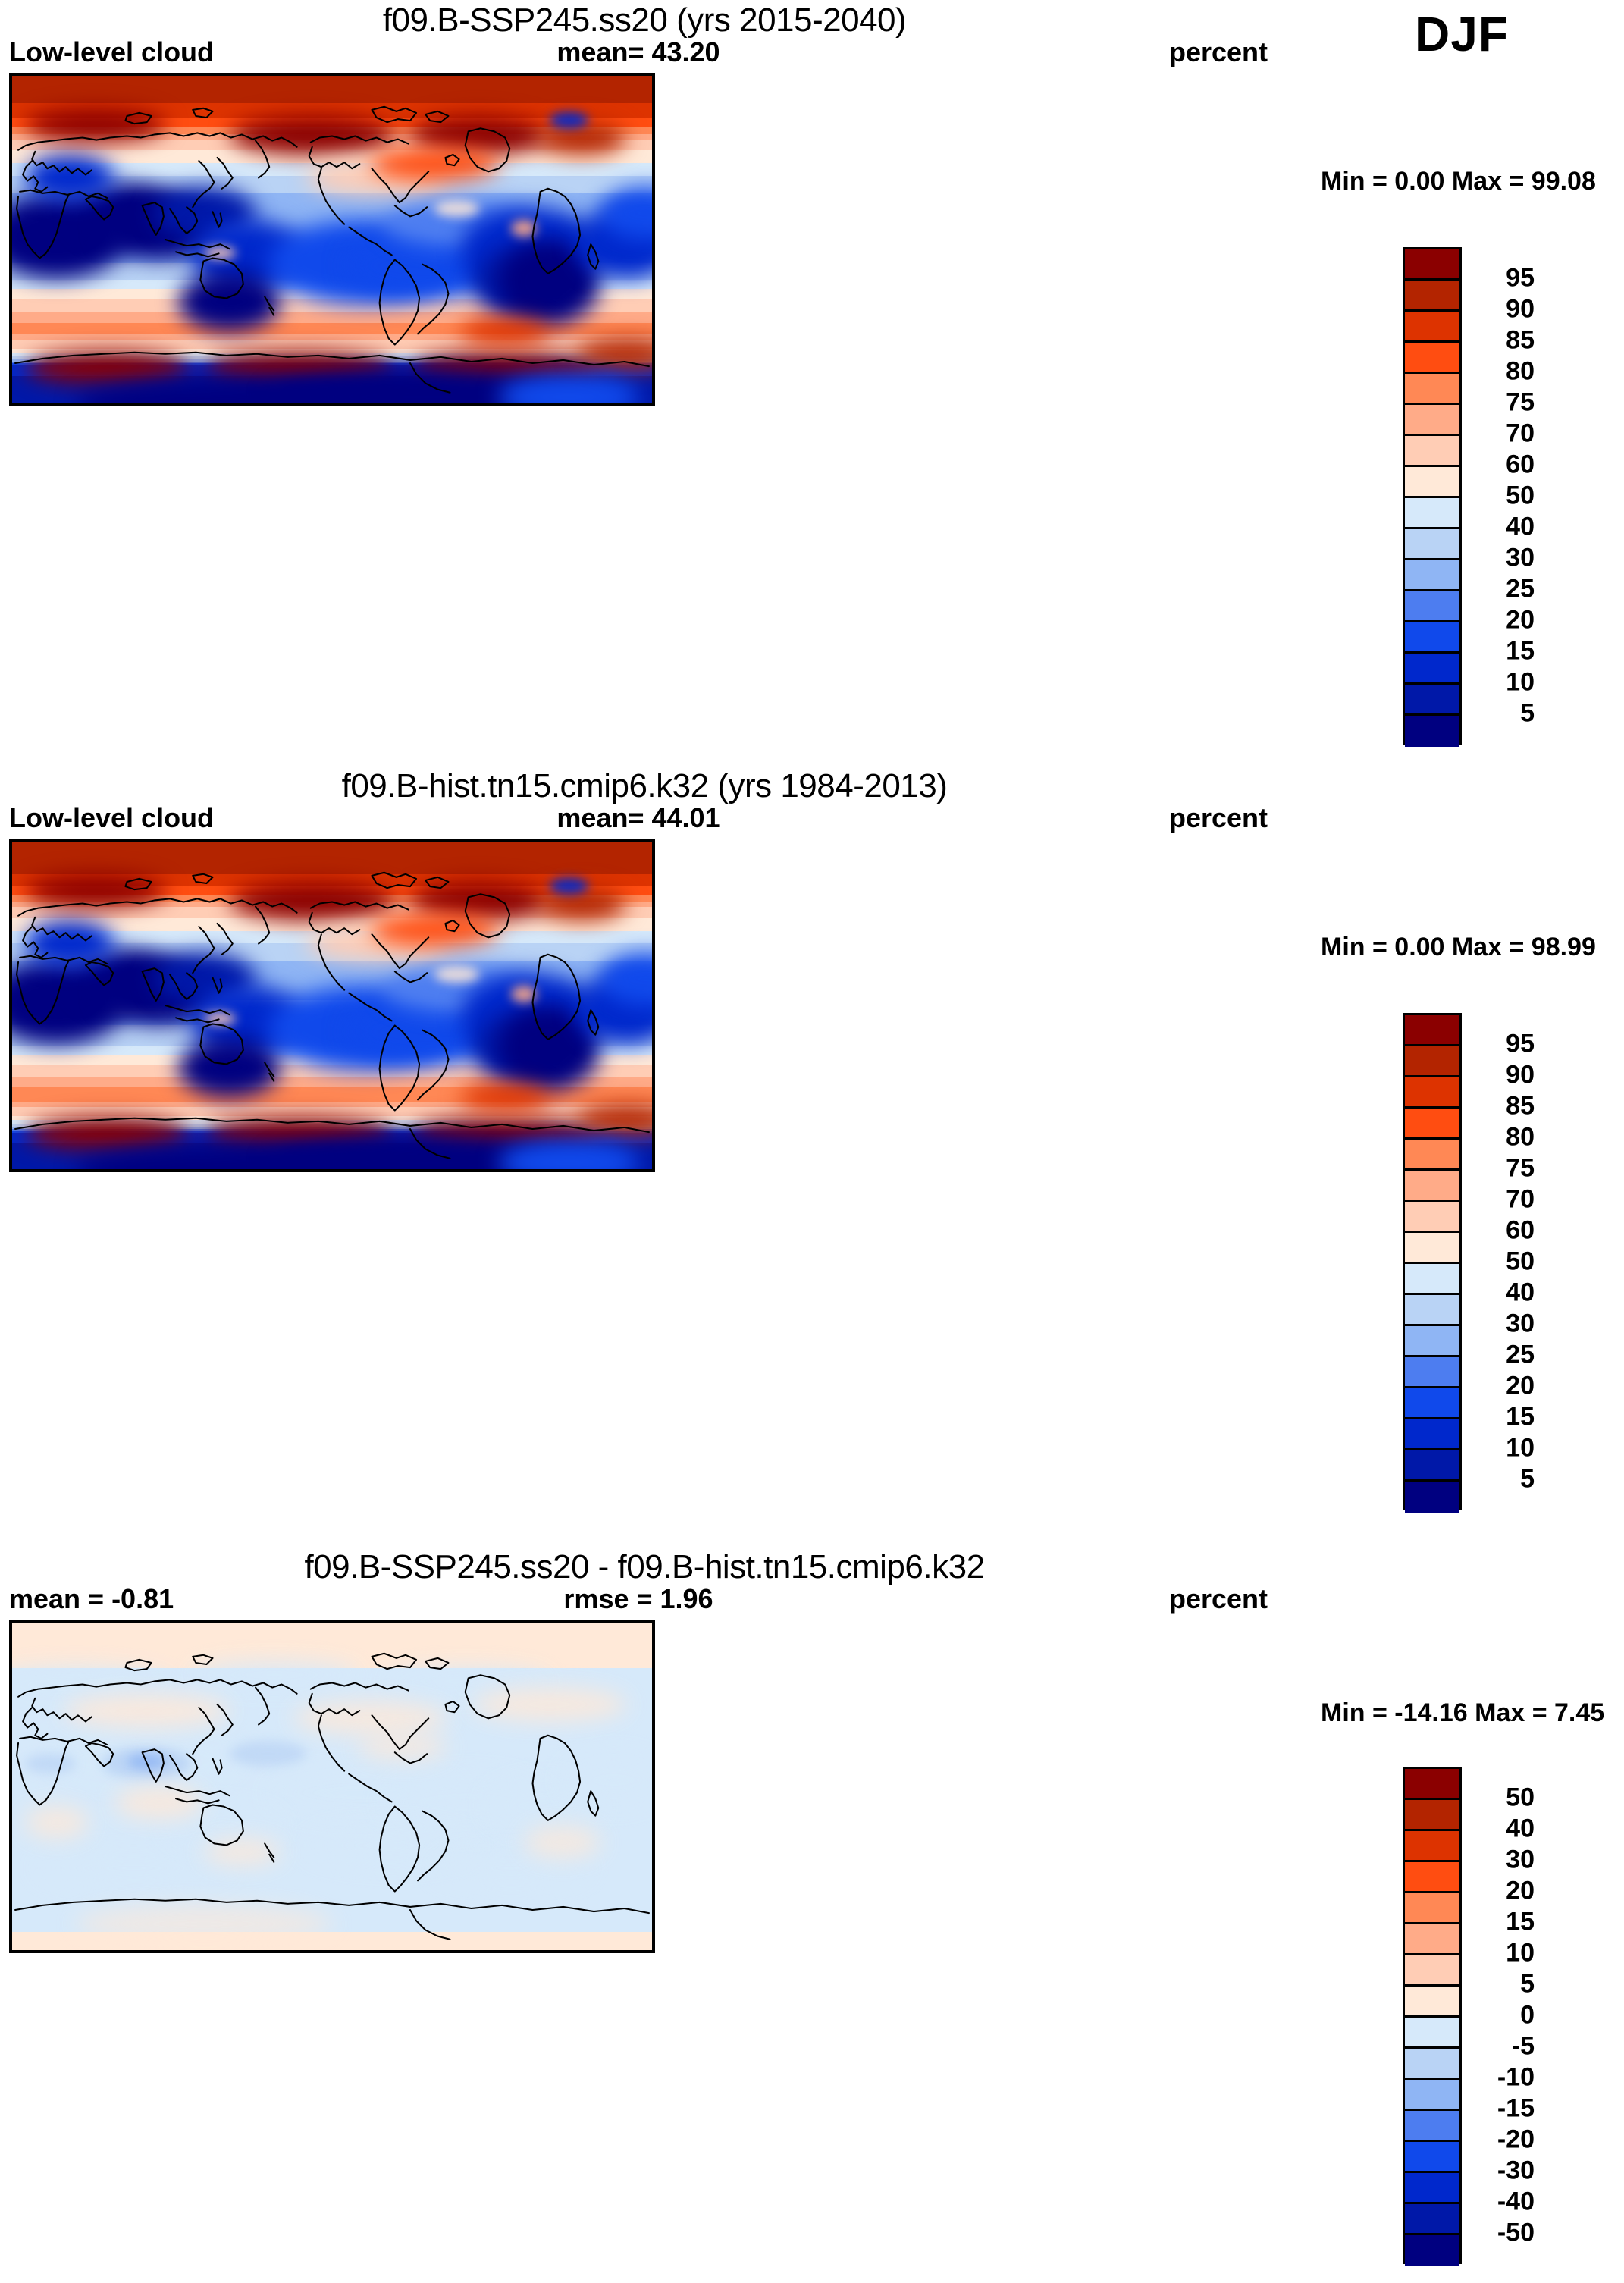 The height and width of the screenshot is (2283, 1624). What do you see at coordinates (1520, 1106) in the screenshot?
I see `colorbar-tick-label: 85` at bounding box center [1520, 1106].